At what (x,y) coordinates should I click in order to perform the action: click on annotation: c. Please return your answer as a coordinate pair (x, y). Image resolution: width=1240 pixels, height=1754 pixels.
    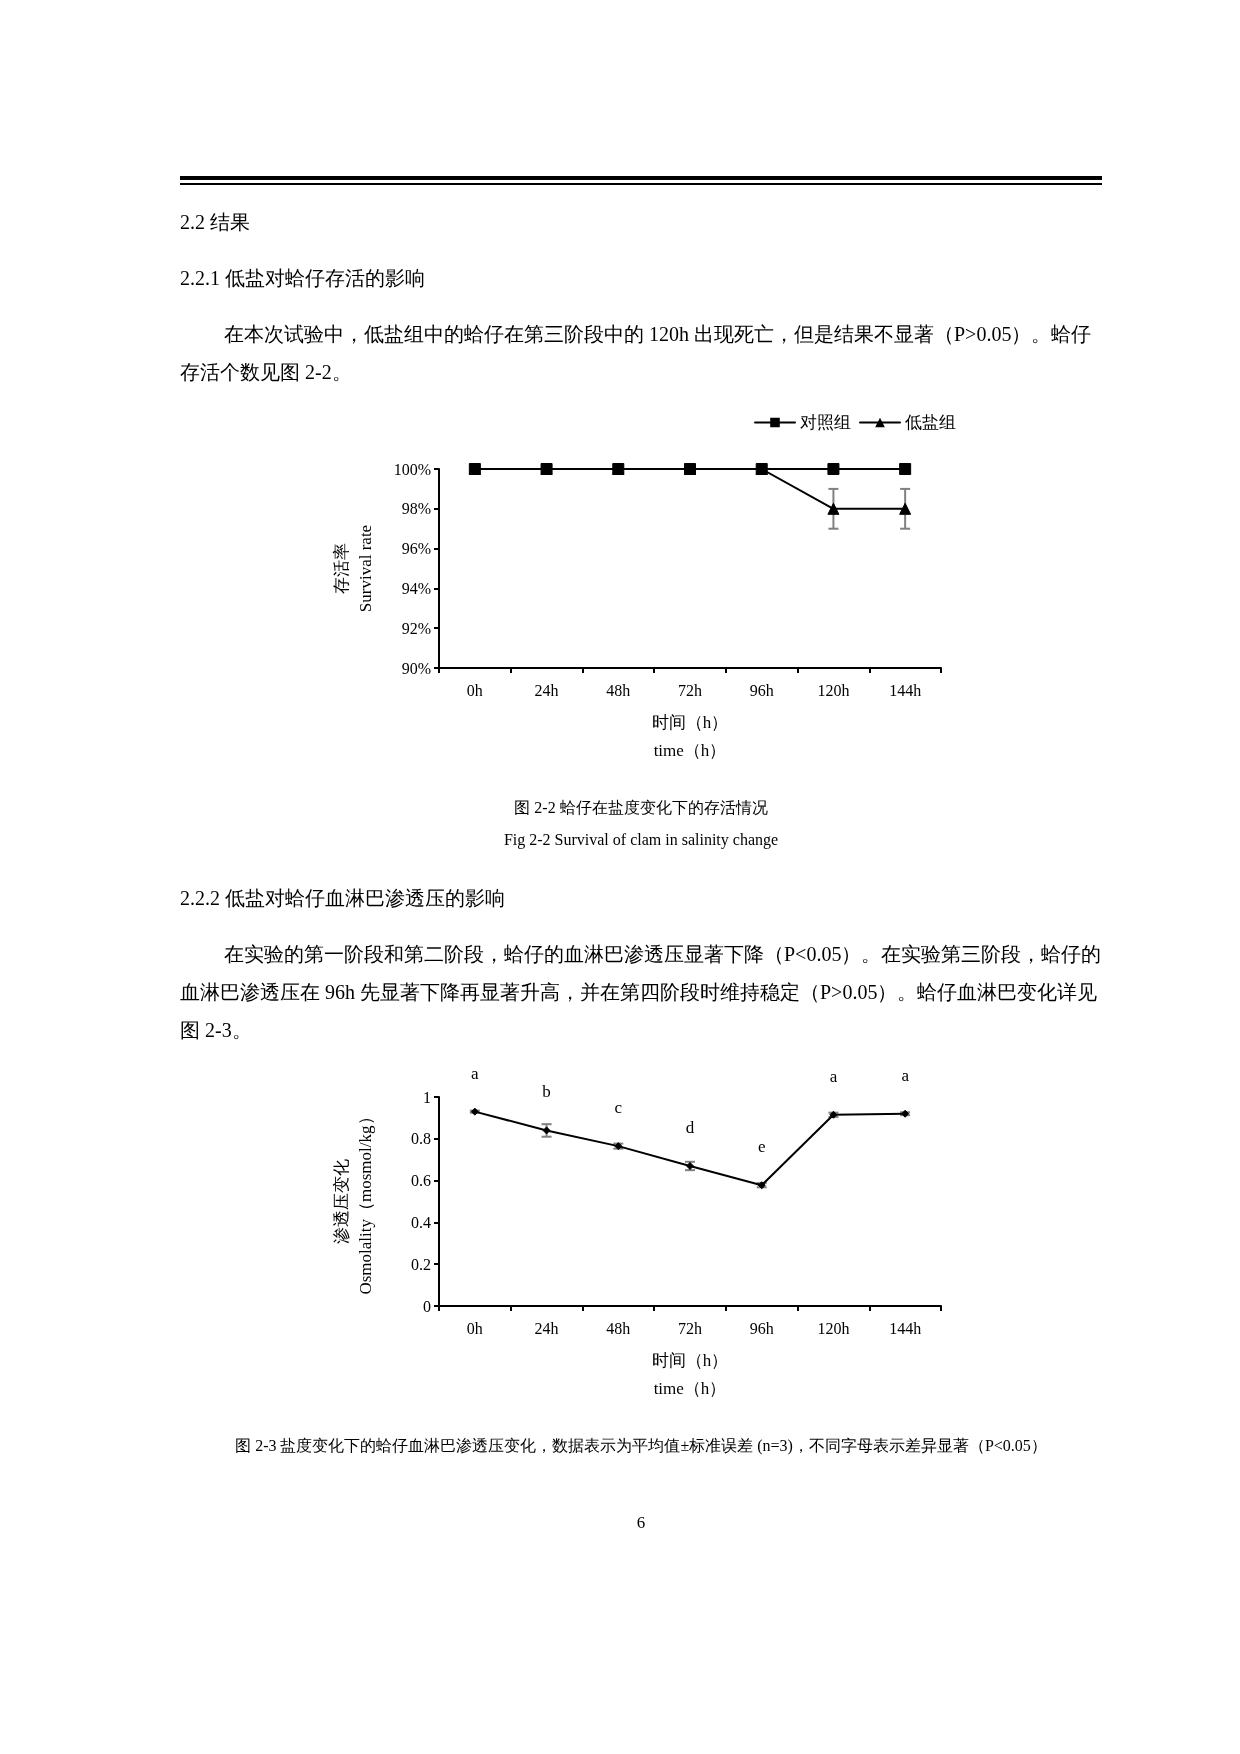
    Looking at the image, I should click on (618, 1108).